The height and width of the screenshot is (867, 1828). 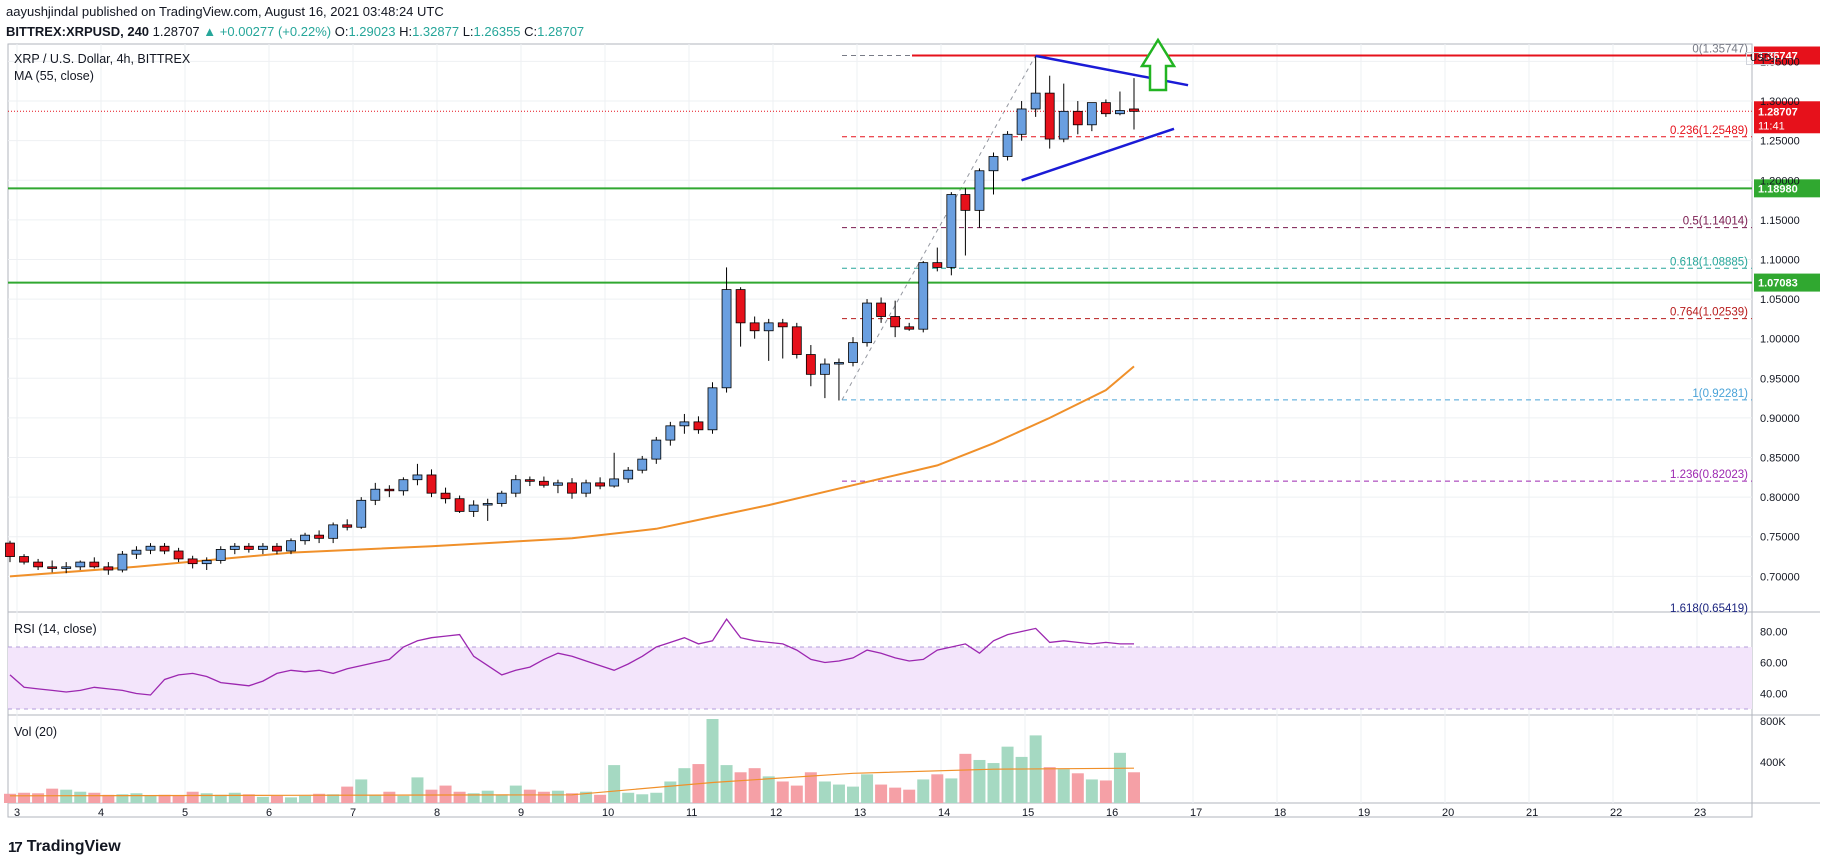 I want to click on logo-text: TradingView, so click(x=73, y=846).